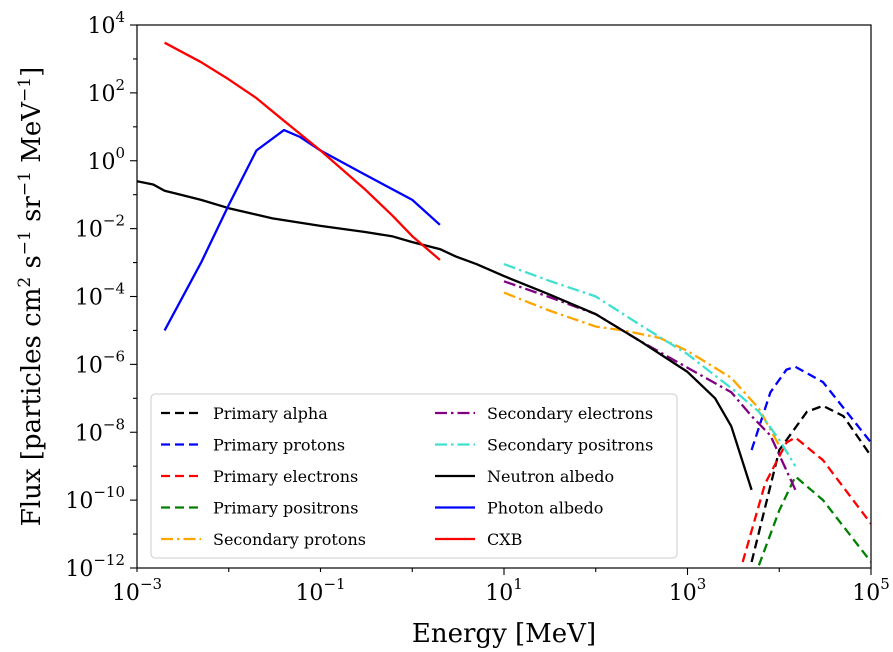 The width and height of the screenshot is (893, 652). I want to click on y-label-text: MeV, so click(32, 136).